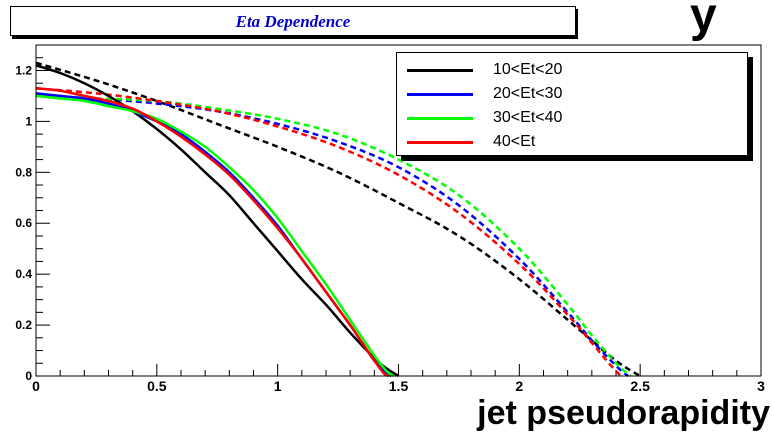 Image resolution: width=772 pixels, height=432 pixels. I want to click on legend-label: 30<Et<40, so click(528, 117).